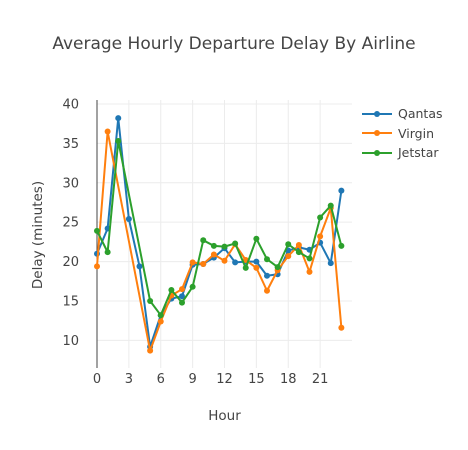 The image size is (468, 450). What do you see at coordinates (377, 133) in the screenshot?
I see `legend-swatch-virgin` at bounding box center [377, 133].